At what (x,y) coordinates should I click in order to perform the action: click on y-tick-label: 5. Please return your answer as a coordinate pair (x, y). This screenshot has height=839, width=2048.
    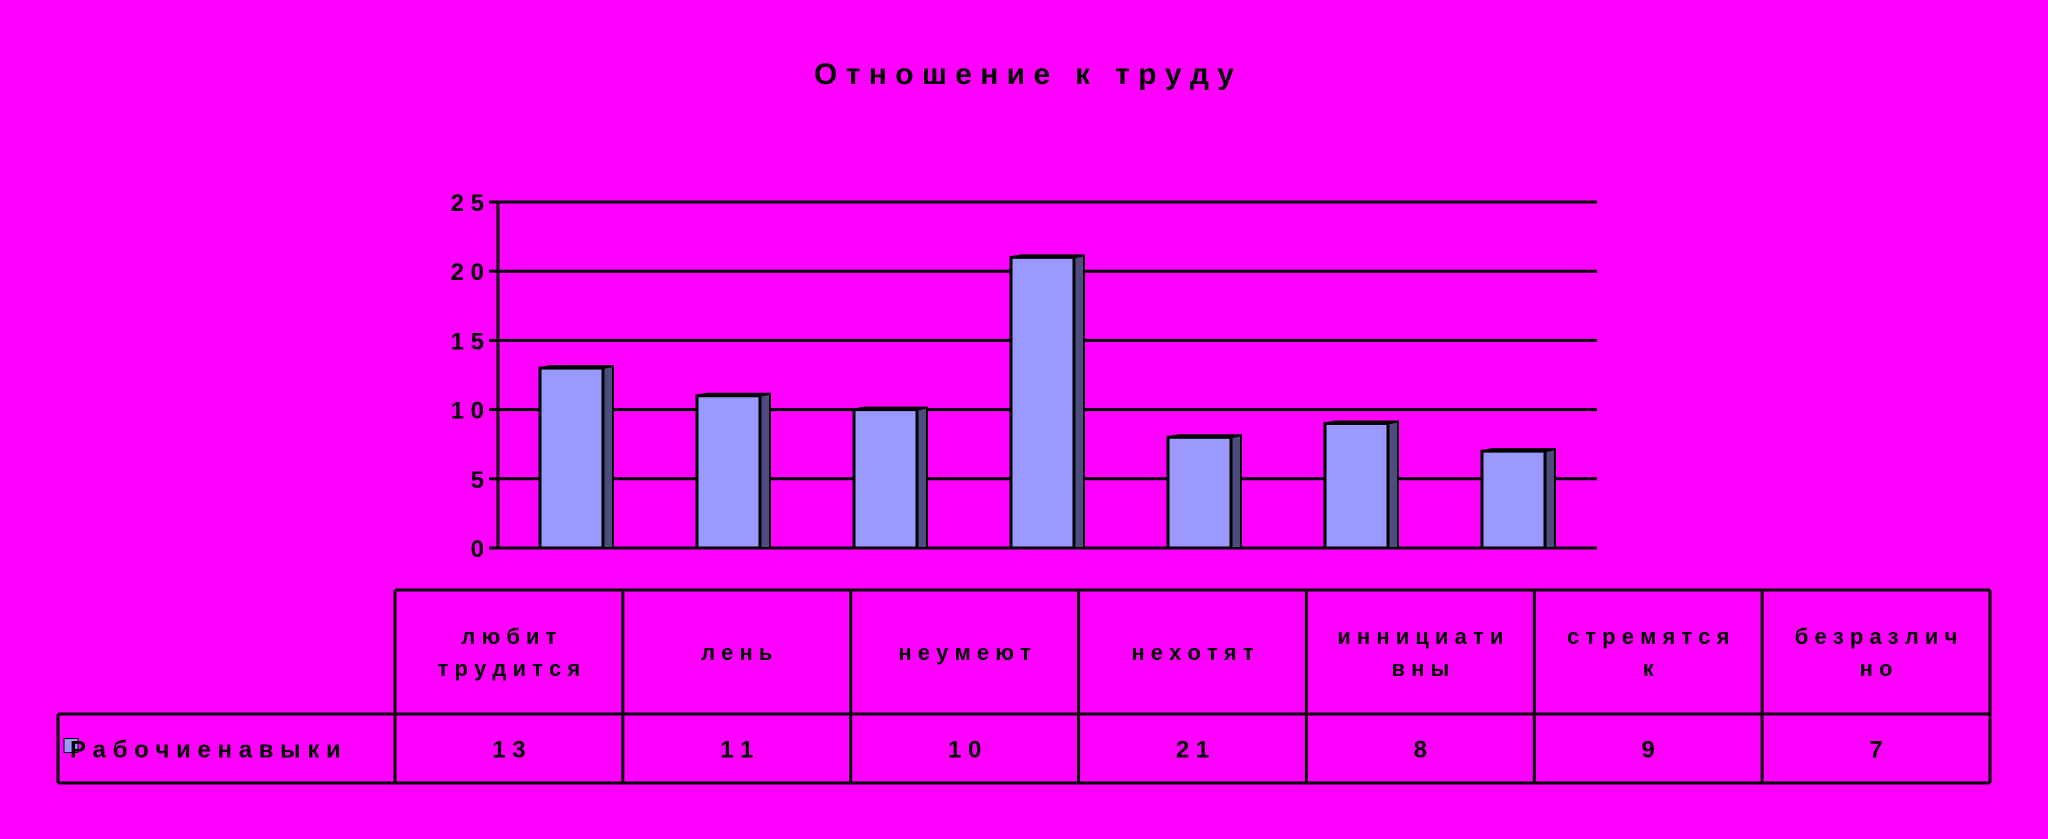
    Looking at the image, I should click on (477, 480).